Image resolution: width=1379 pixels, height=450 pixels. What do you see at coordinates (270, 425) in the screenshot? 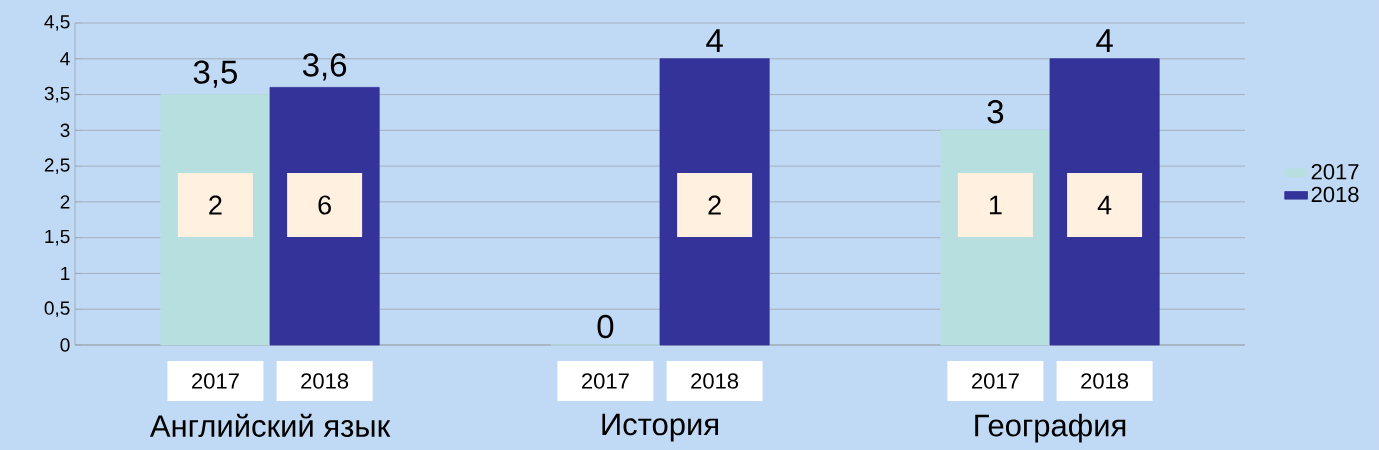
I see `x-tick-label: Английский язык` at bounding box center [270, 425].